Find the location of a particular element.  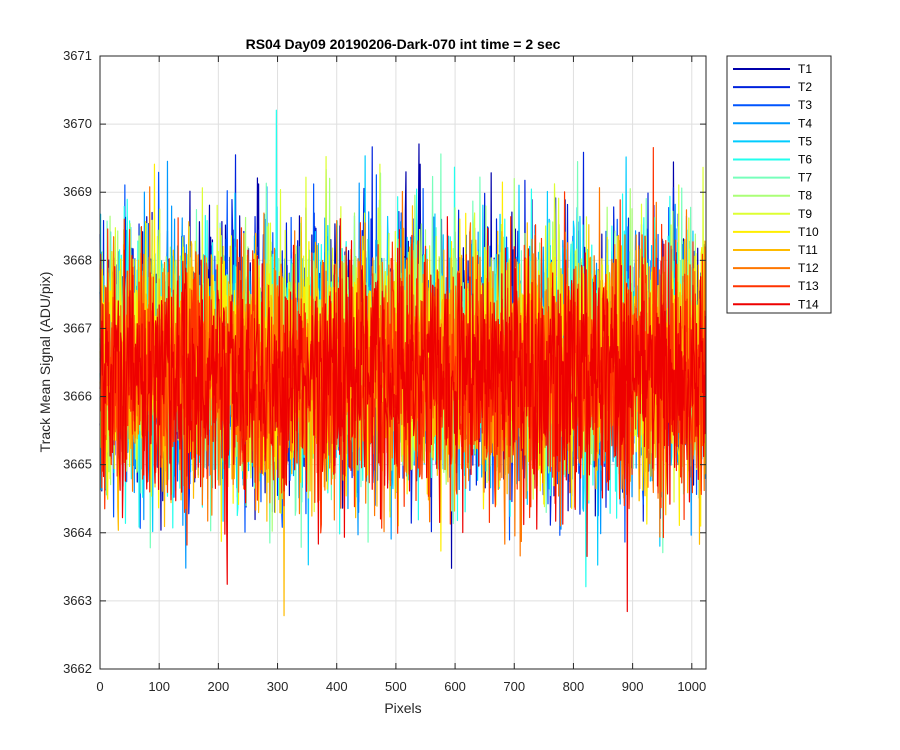

y-tick-label: 3665 is located at coordinates (77, 464).